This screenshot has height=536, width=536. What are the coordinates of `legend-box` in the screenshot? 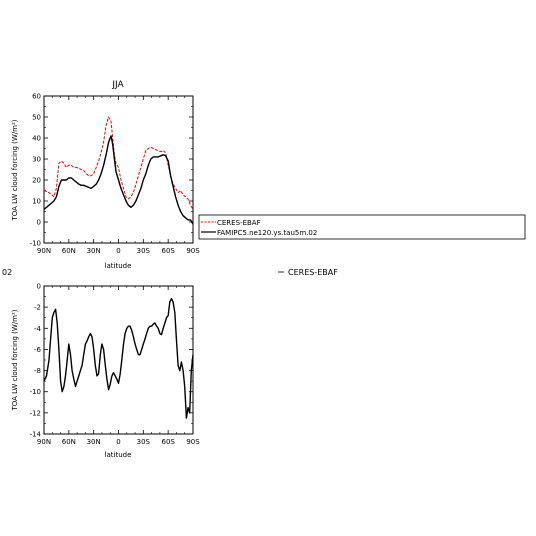 It's located at (362, 227).